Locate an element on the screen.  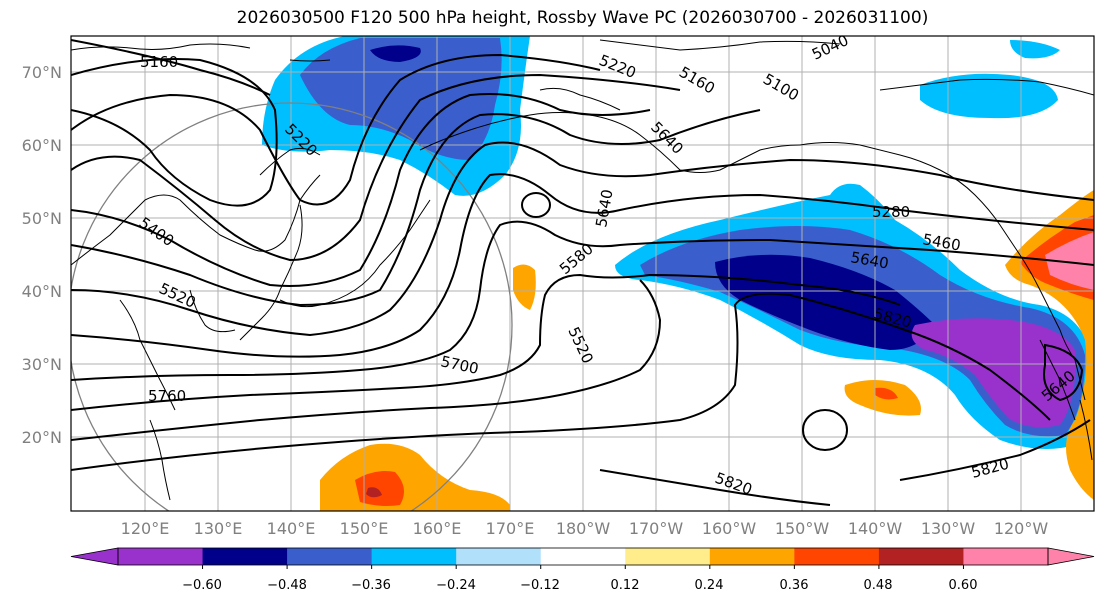
colorbar-tick-label: −0.24 is located at coordinates (456, 585).